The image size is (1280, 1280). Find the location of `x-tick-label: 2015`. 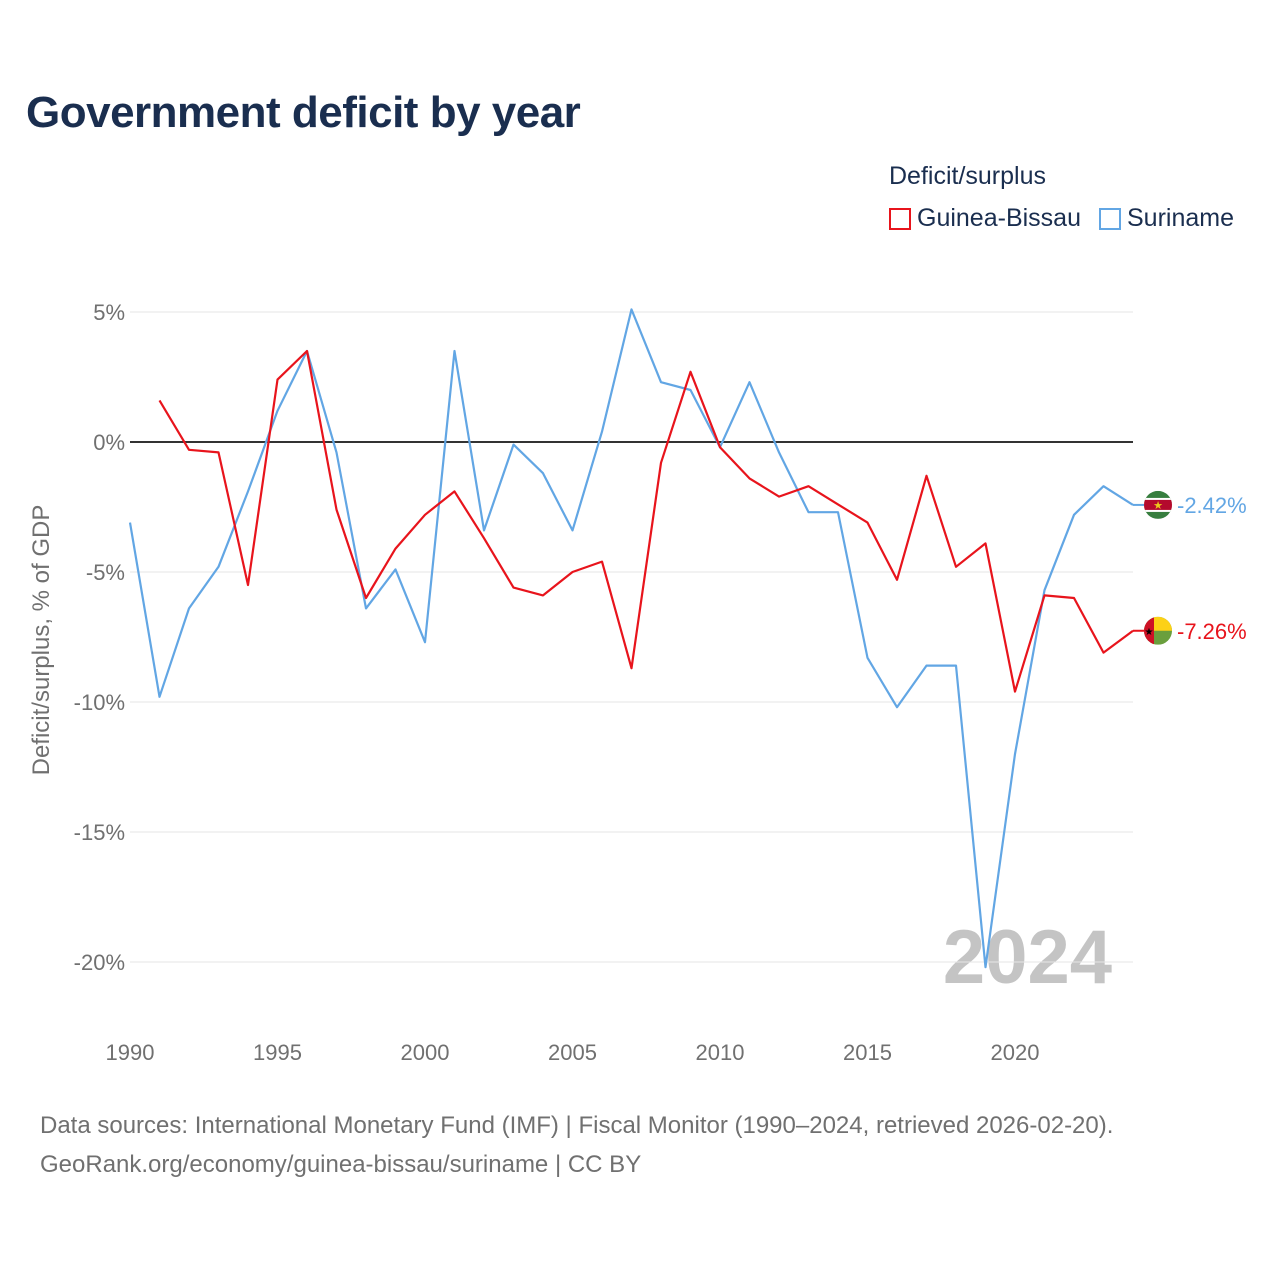

x-tick-label: 2015 is located at coordinates (867, 1052).